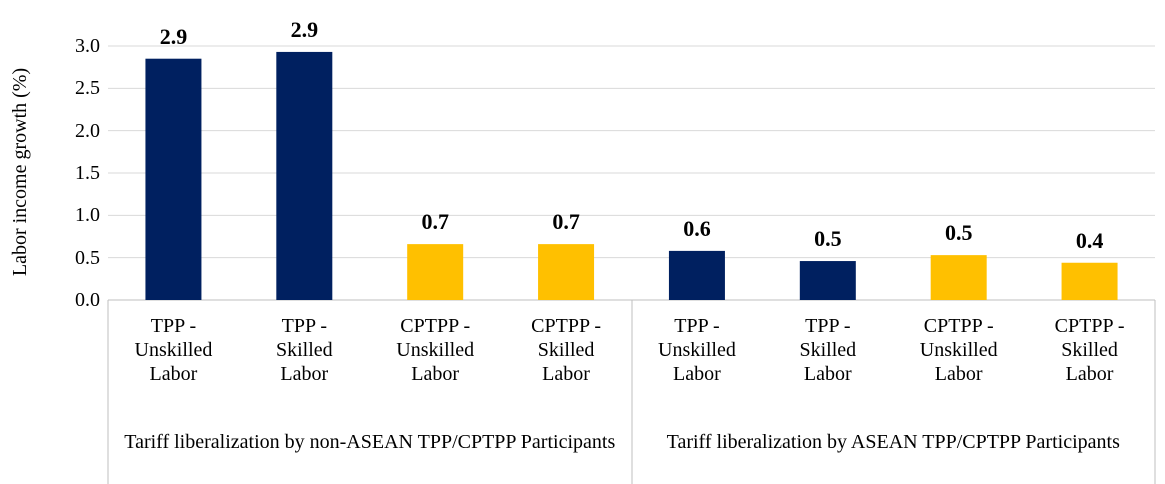  Describe the element at coordinates (87, 130) in the screenshot. I see `y-tick-label: 2.0` at that location.